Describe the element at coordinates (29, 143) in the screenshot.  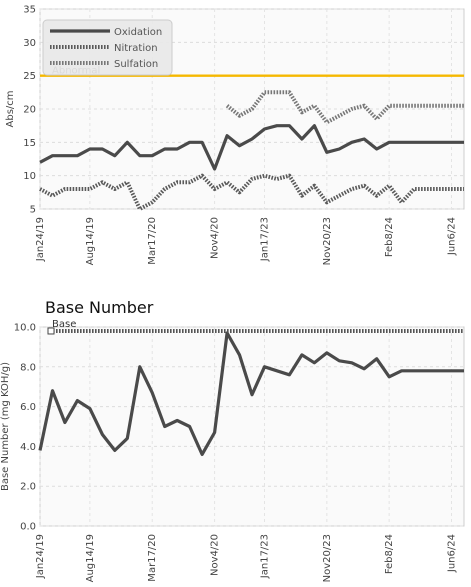
I see `y-tick-label: 15` at that location.